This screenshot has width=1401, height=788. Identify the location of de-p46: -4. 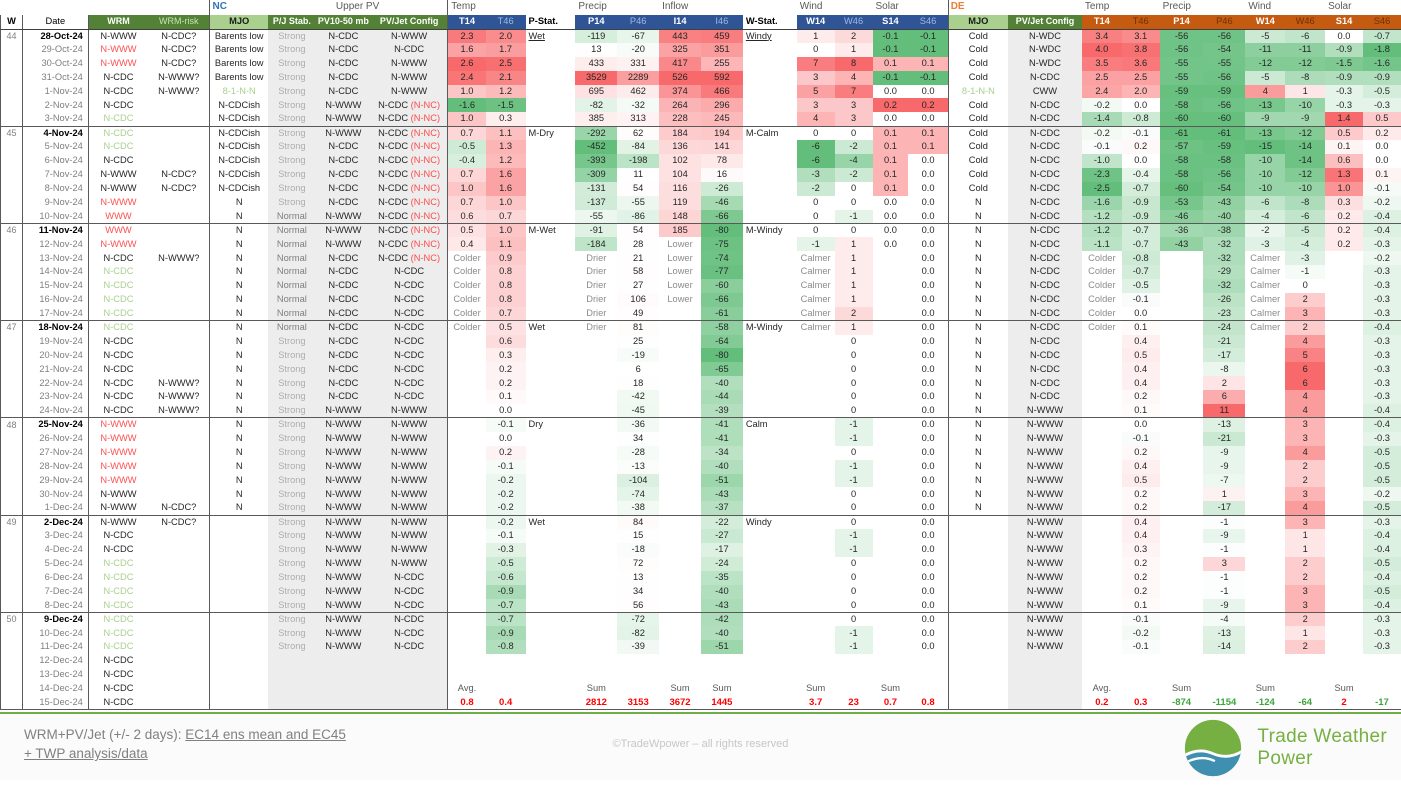
(1224, 619).